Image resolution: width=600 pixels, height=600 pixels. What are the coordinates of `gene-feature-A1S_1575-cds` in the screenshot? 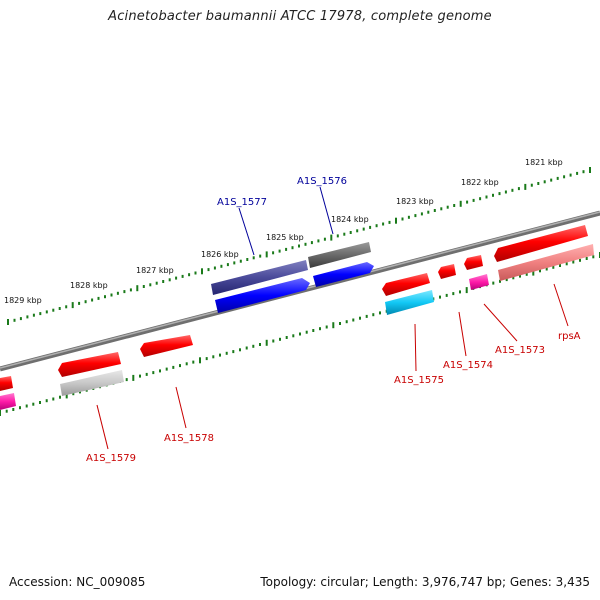 It's located at (409, 302).